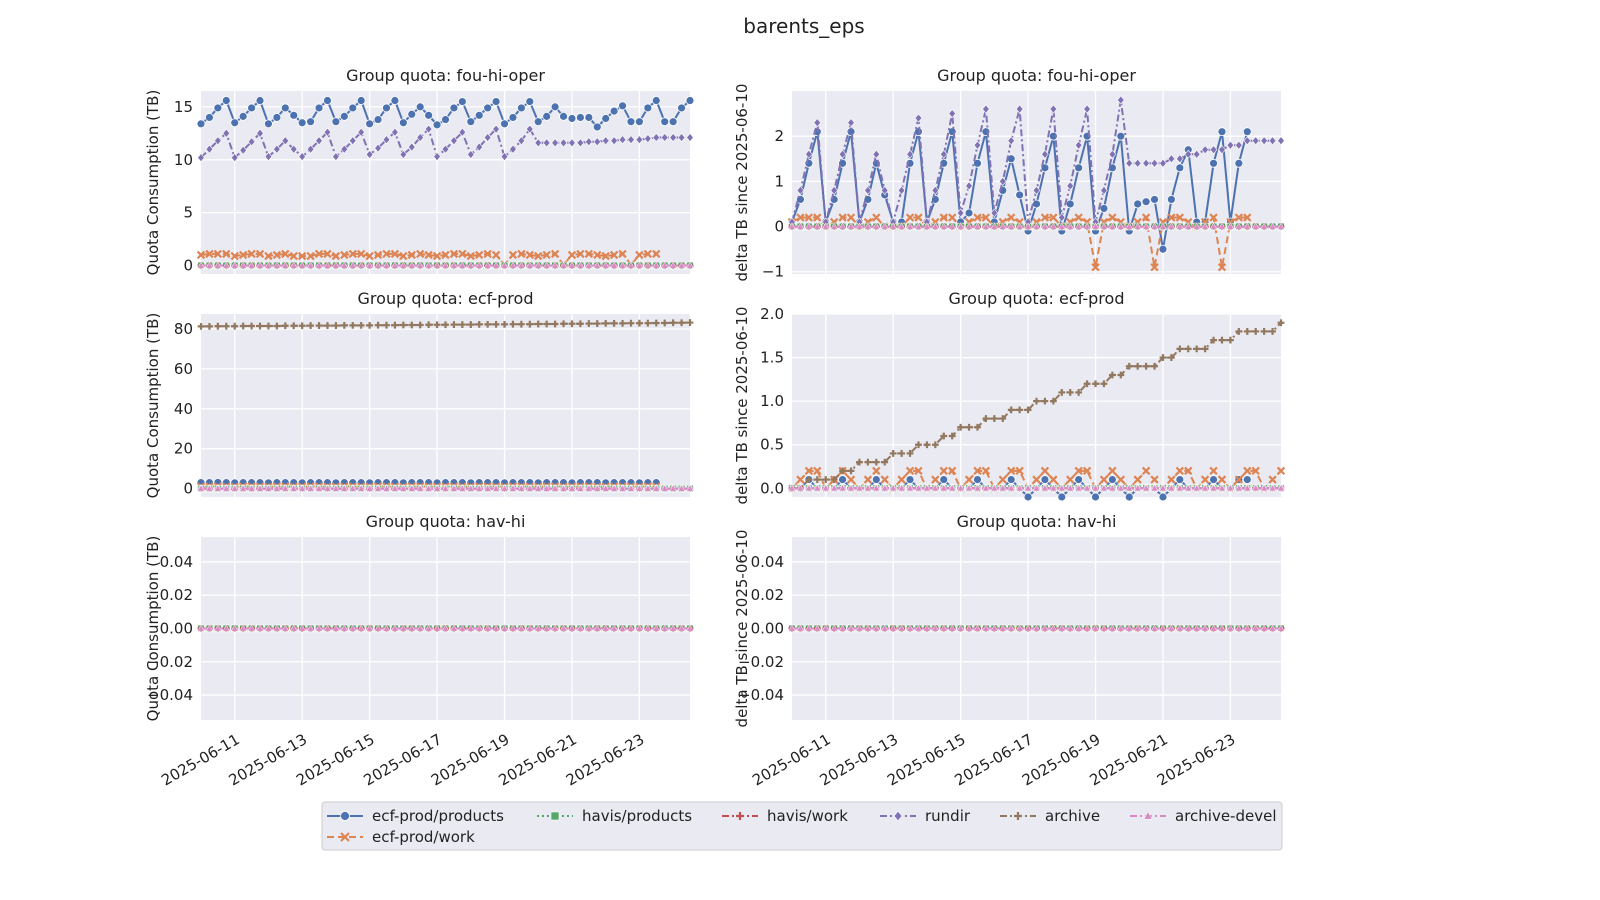  Describe the element at coordinates (176, 595) in the screenshot. I see `y-tick-label: 0.02` at that location.